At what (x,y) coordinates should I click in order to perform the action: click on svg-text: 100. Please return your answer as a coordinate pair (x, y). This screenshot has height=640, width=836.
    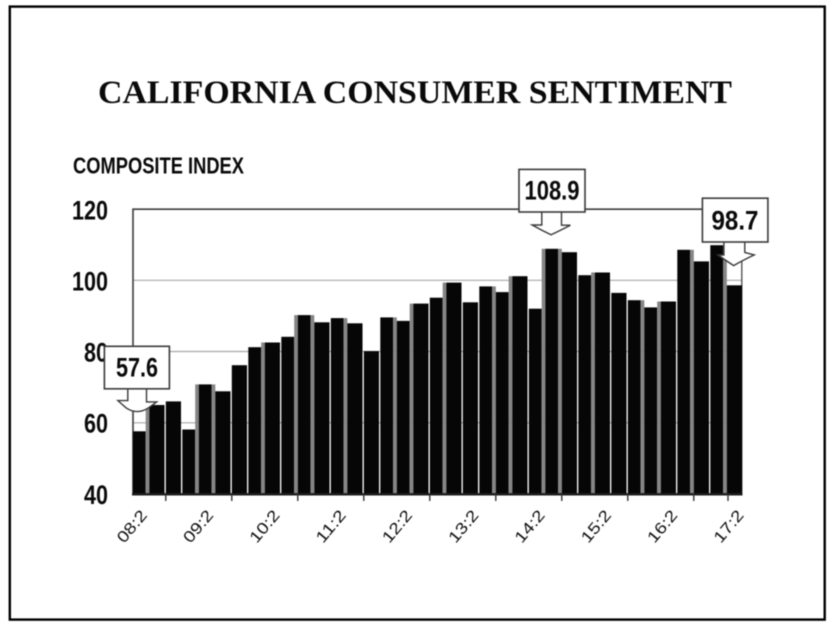
    Looking at the image, I should click on (90, 281).